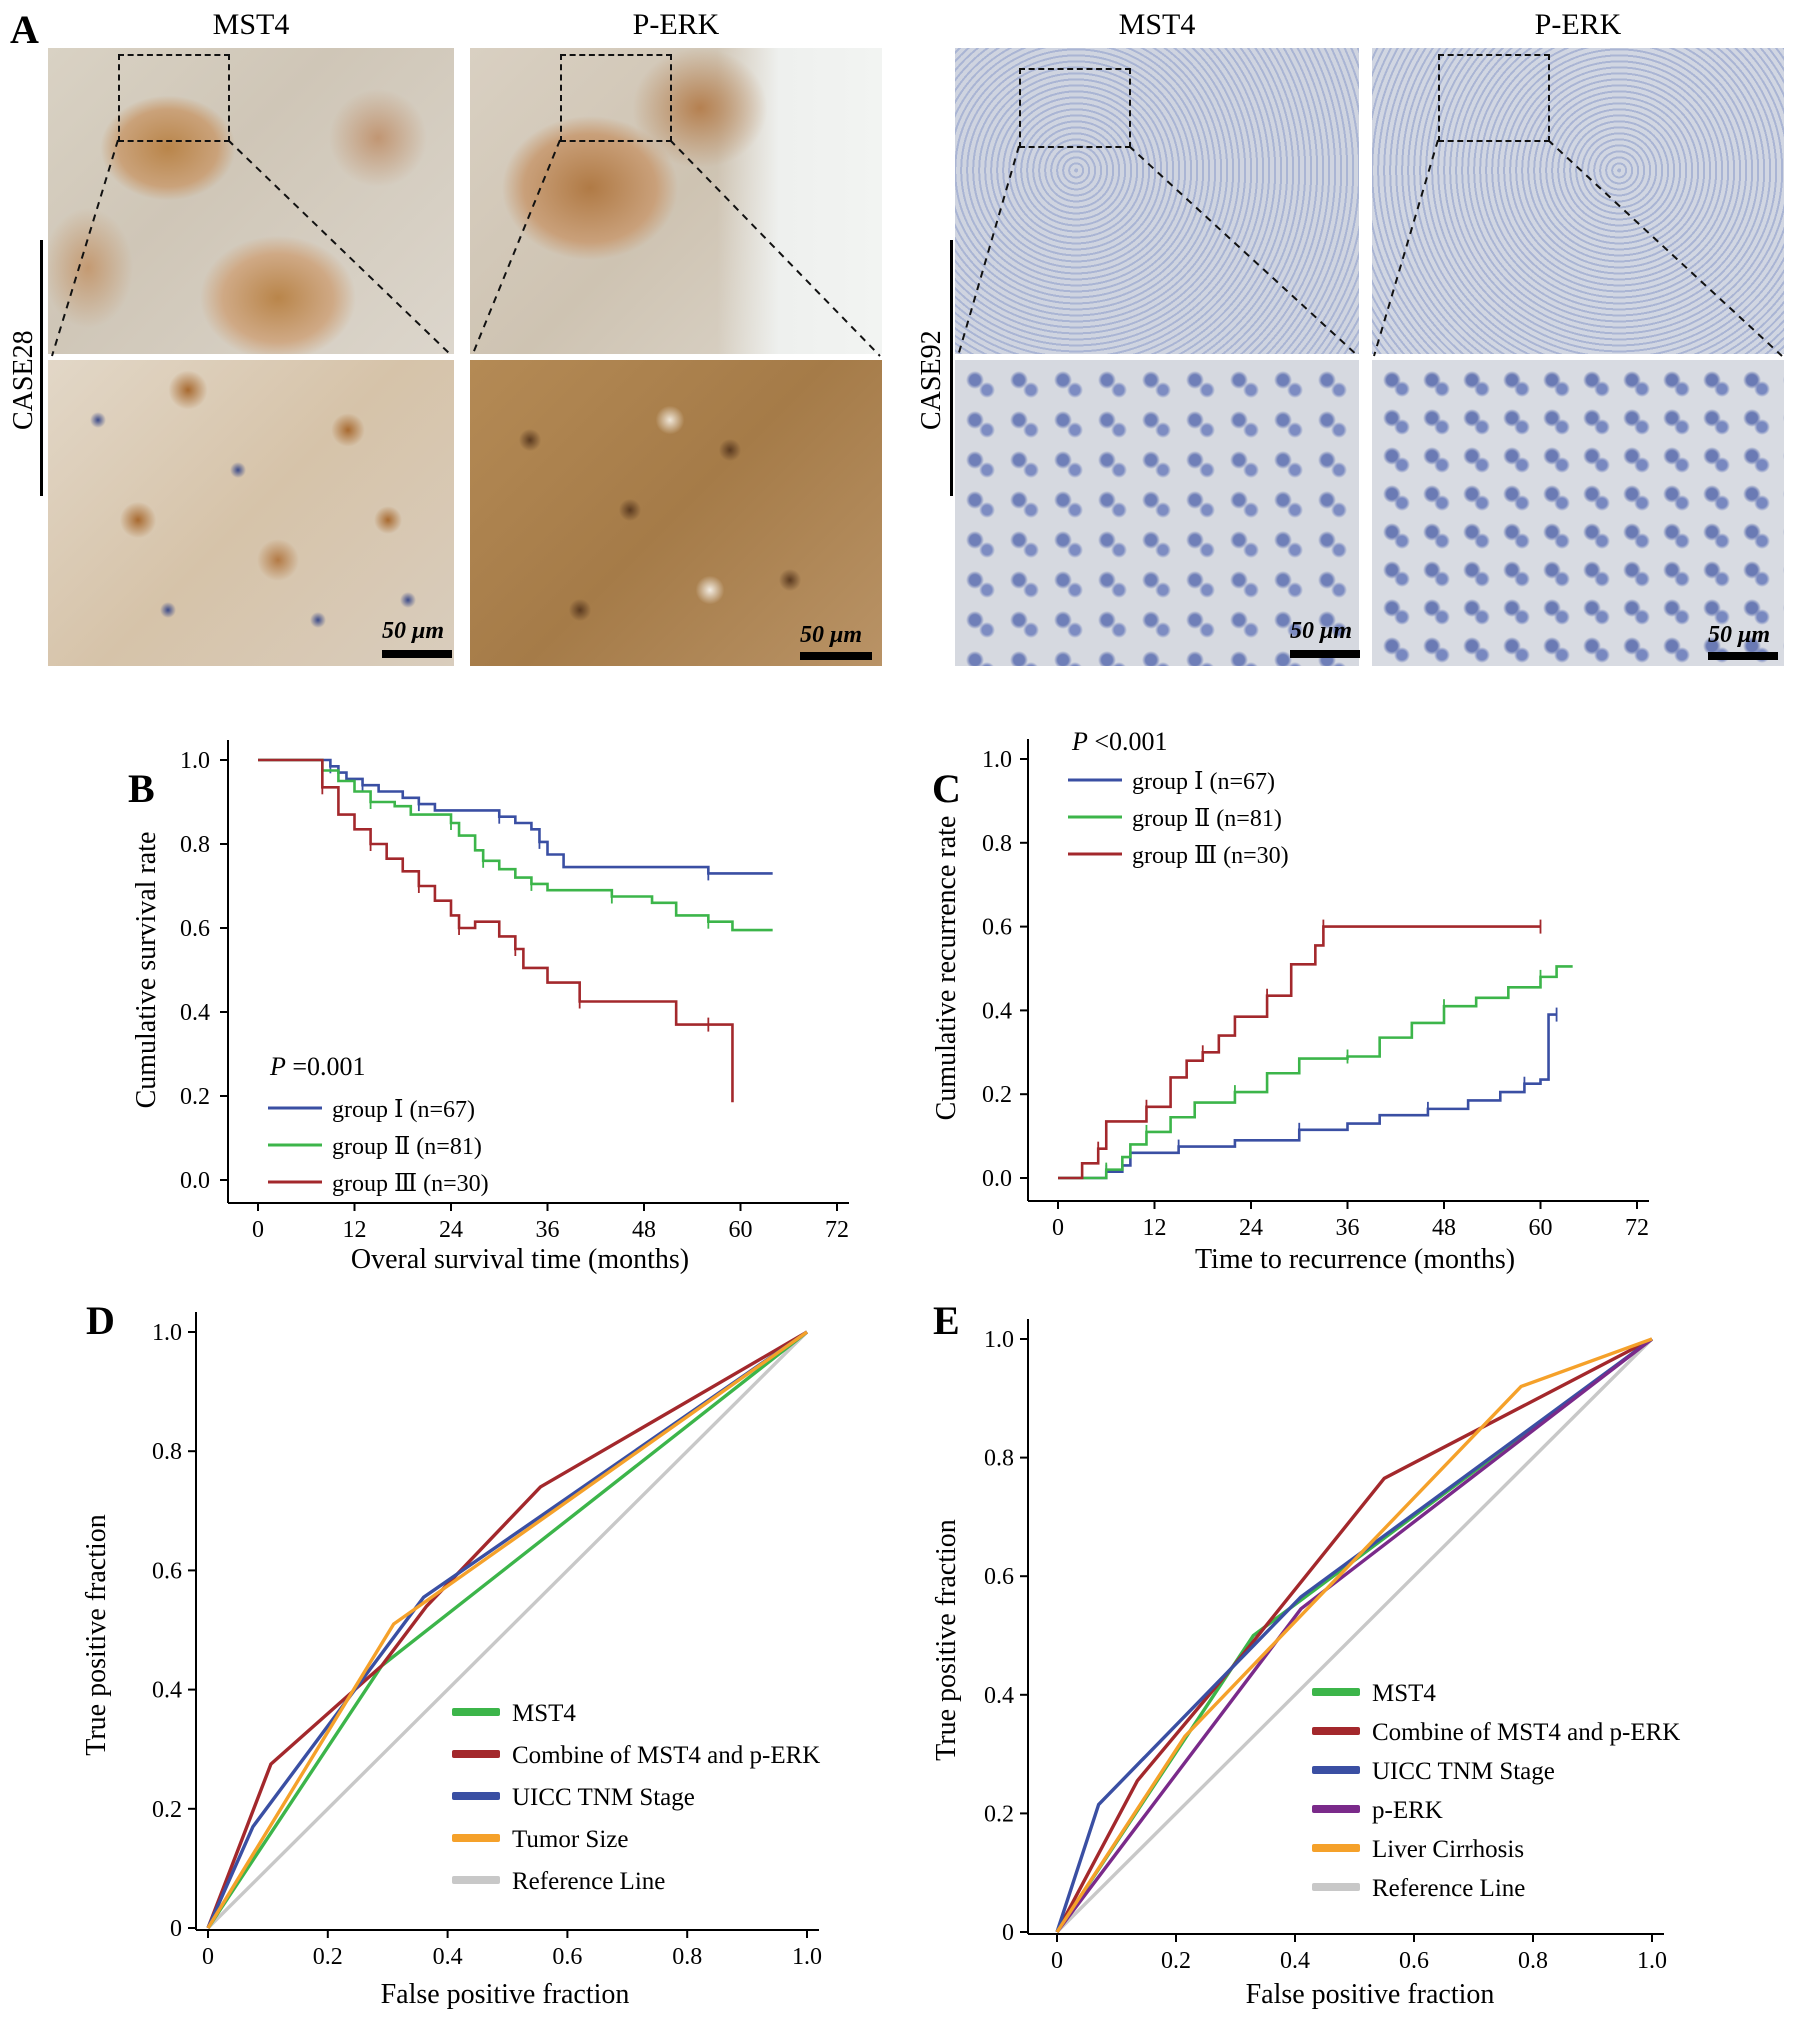  I want to click on case28-bar, so click(41, 368).